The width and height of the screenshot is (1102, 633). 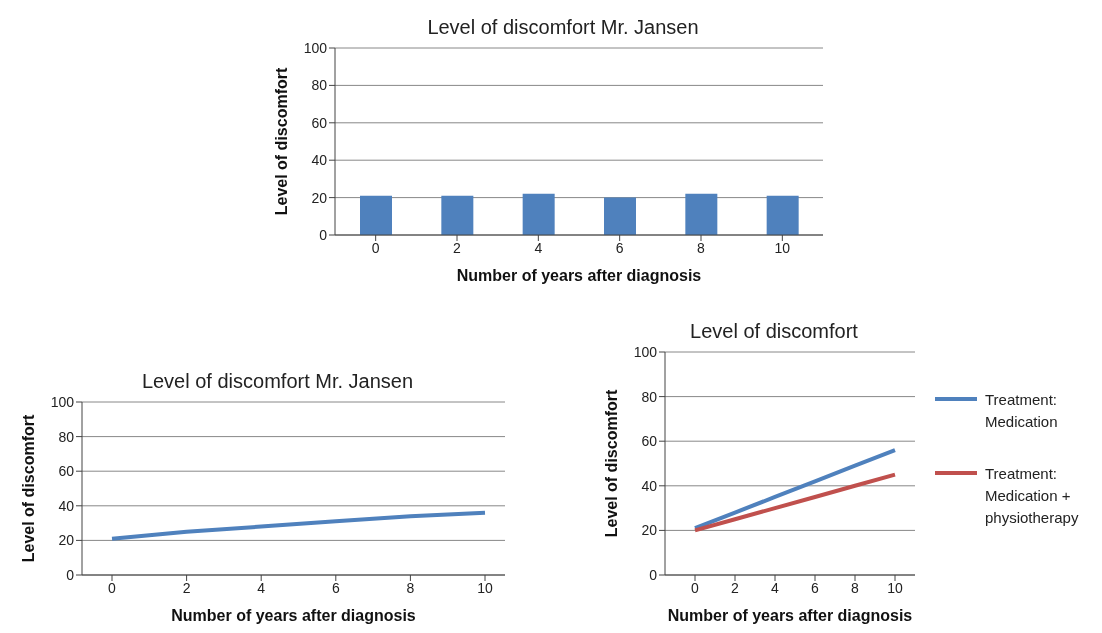 What do you see at coordinates (1032, 496) in the screenshot?
I see `legend-label: Treatment: Medication + physiotherapy` at bounding box center [1032, 496].